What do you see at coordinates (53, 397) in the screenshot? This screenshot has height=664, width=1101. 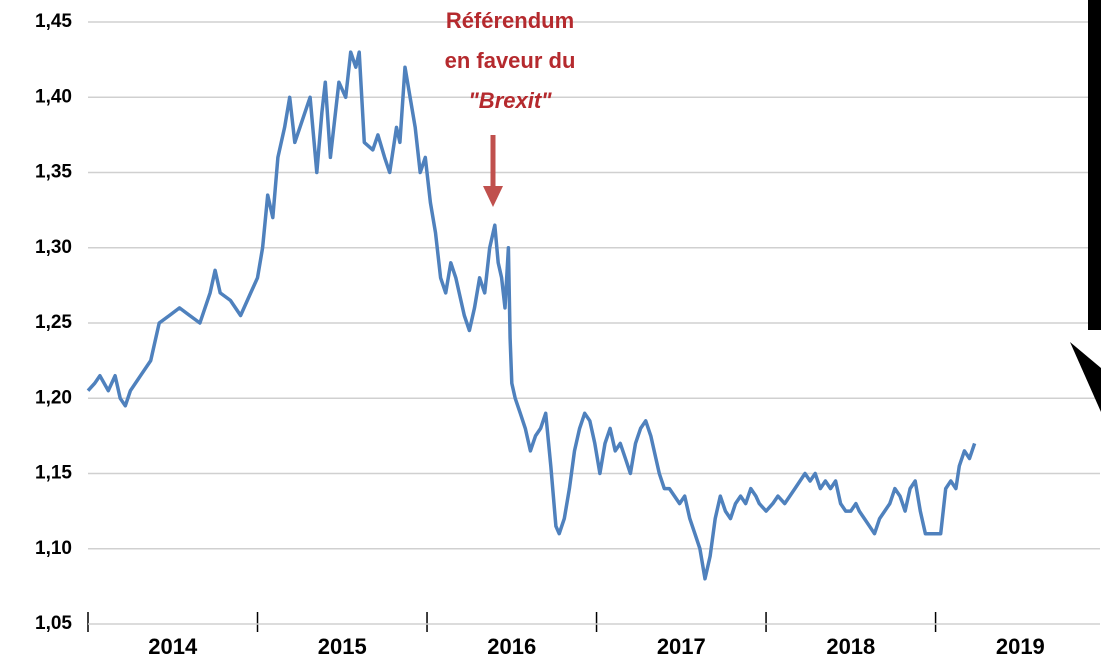 I see `y-tick-label: 1,20` at bounding box center [53, 397].